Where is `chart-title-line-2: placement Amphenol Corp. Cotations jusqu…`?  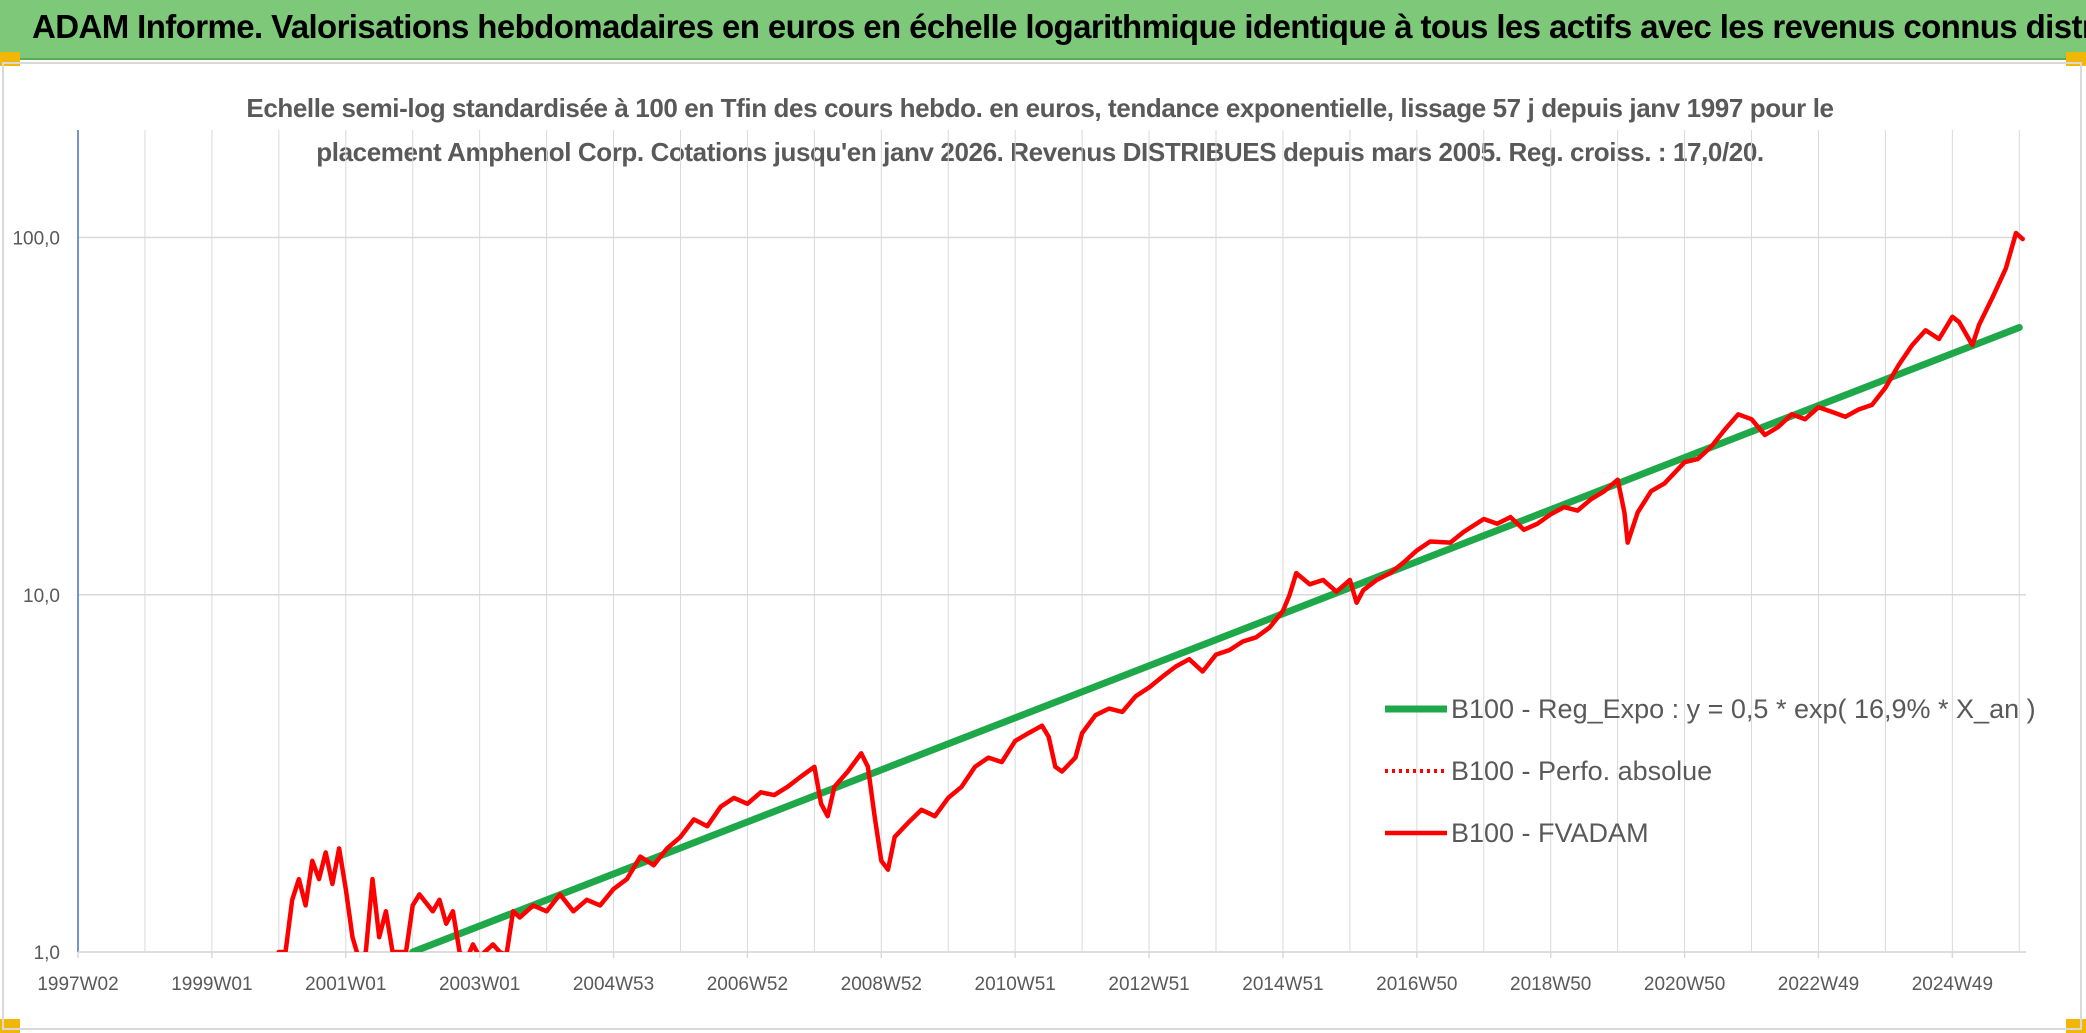
chart-title-line-2: placement Amphenol Corp. Cotations jusqu… is located at coordinates (1040, 152).